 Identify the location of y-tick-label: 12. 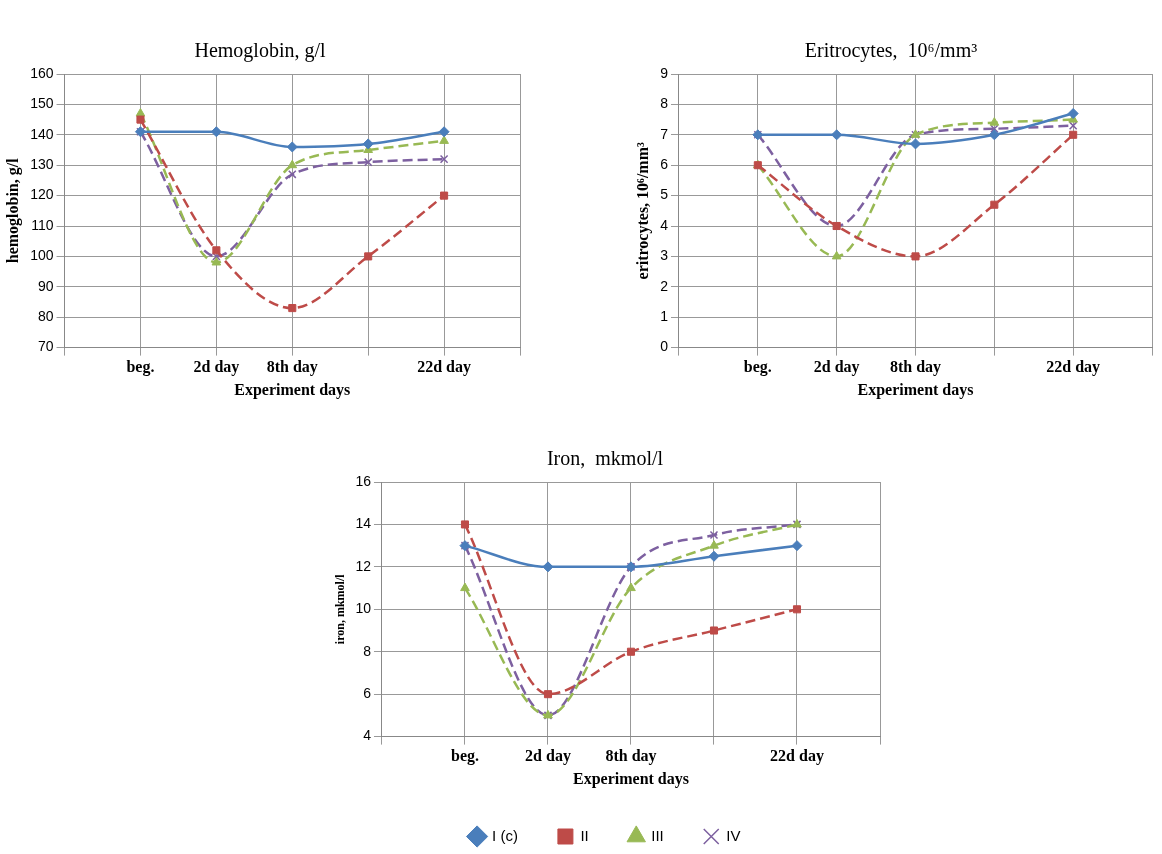
(363, 565).